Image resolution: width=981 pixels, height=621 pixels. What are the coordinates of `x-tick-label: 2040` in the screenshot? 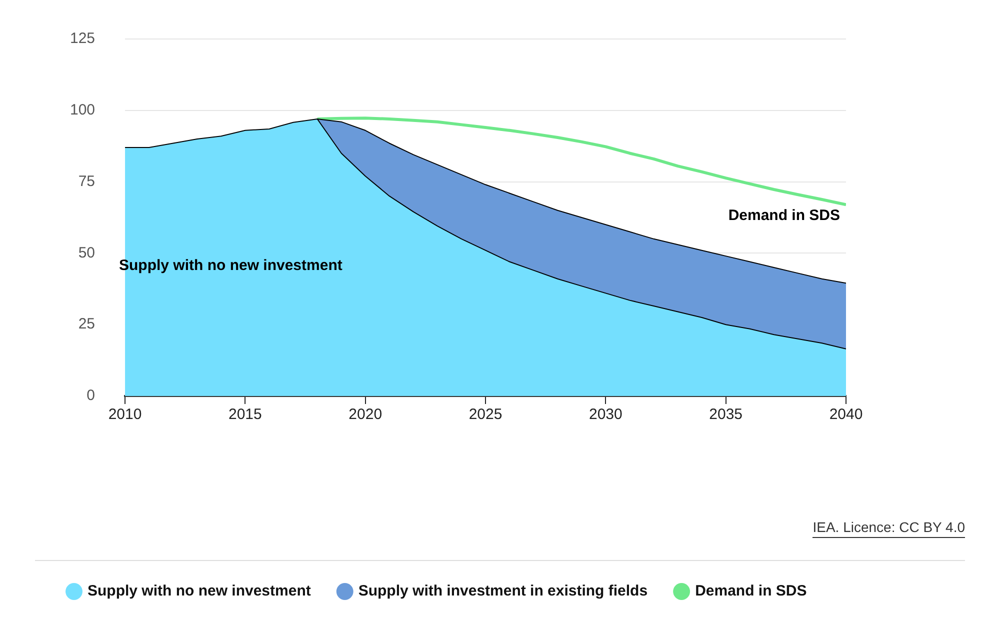 It's located at (846, 415).